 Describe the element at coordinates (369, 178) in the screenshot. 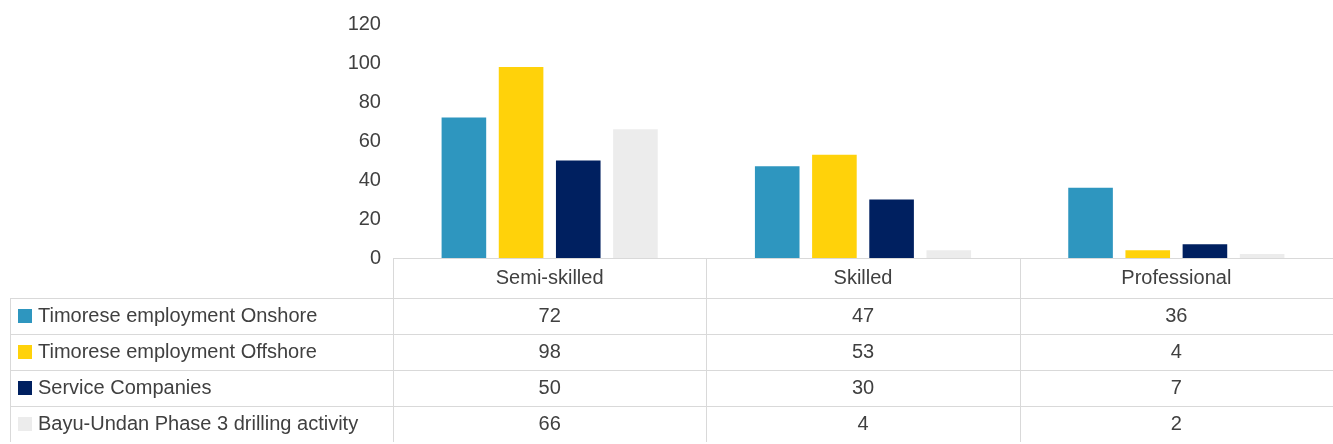

I see `y-tick-label: 40` at that location.